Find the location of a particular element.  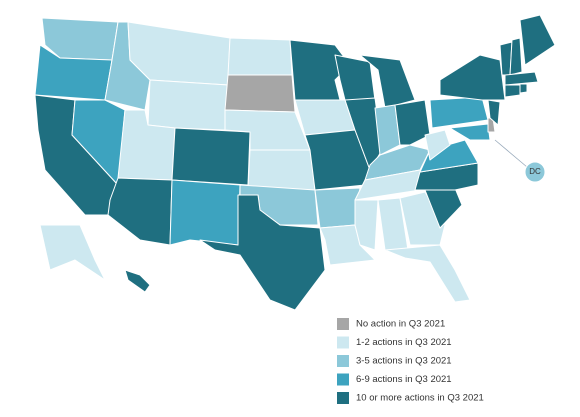

legend-label: 6-9 actions in Q3 2021 is located at coordinates (404, 379).